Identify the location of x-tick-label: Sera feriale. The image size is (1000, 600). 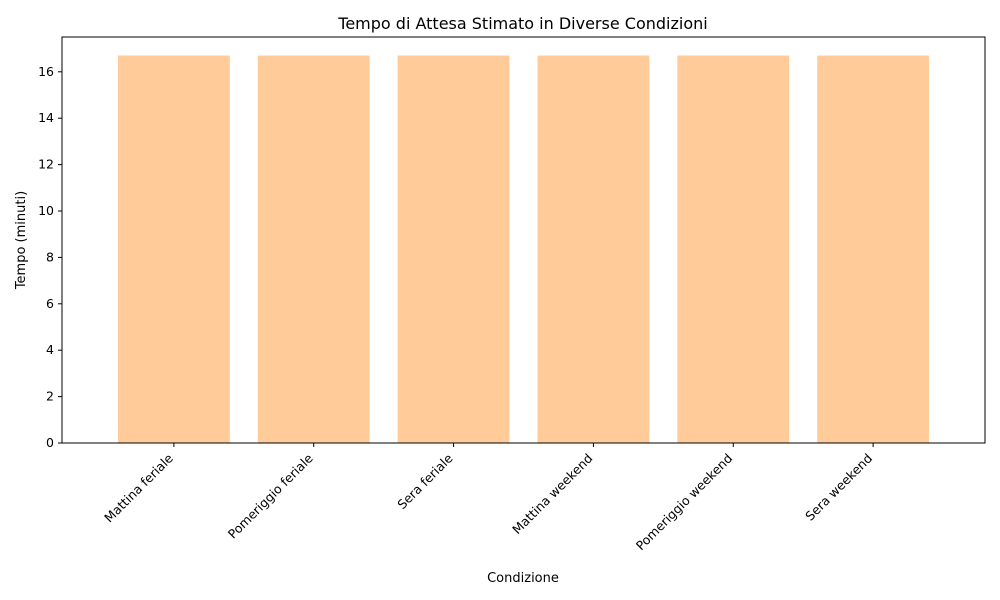
(425, 481).